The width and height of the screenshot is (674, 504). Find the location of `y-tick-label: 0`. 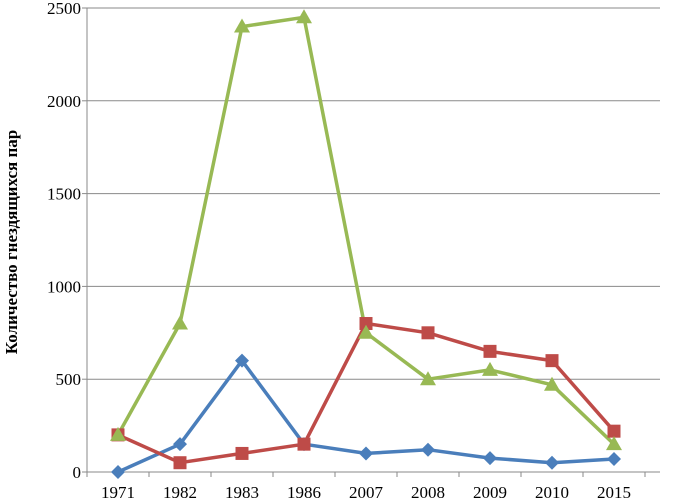

y-tick-label: 0 is located at coordinates (77, 472).